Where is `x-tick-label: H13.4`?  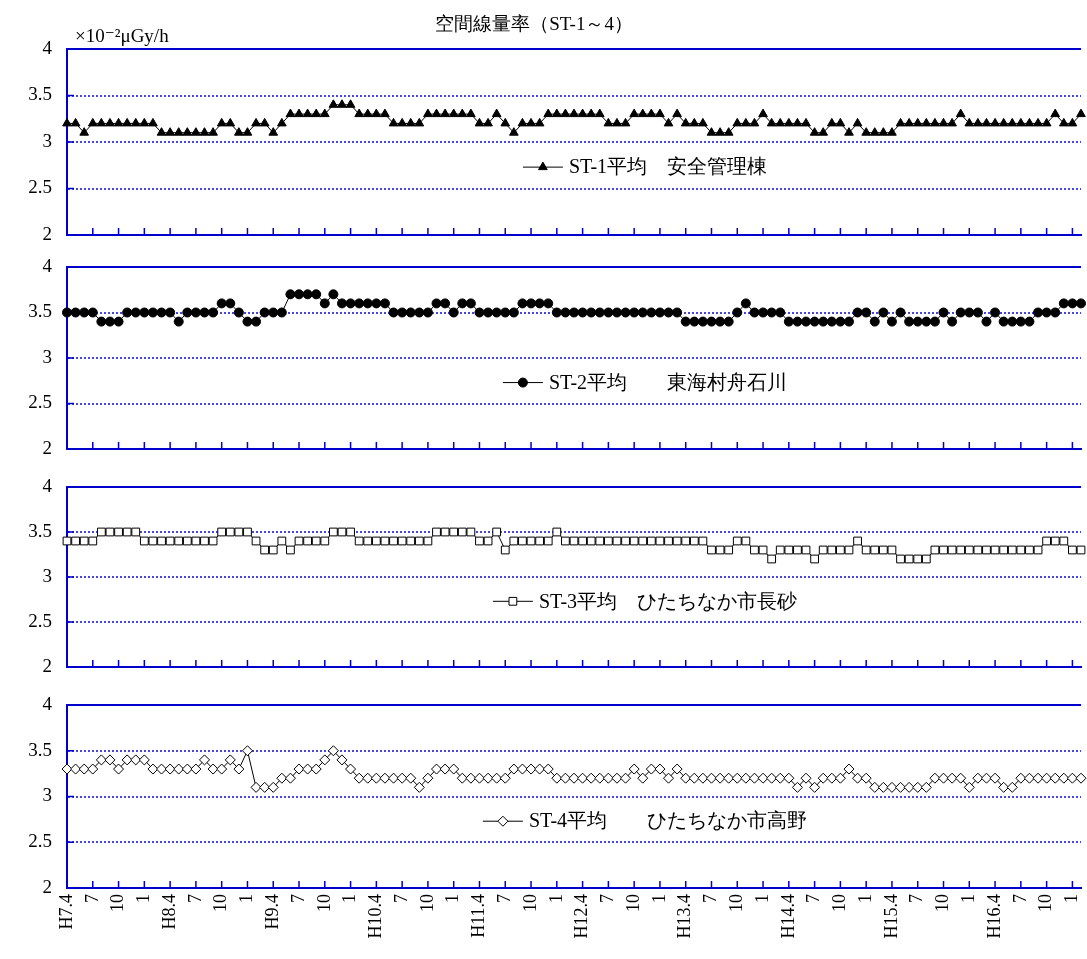 x-tick-label: H13.4 is located at coordinates (684, 916).